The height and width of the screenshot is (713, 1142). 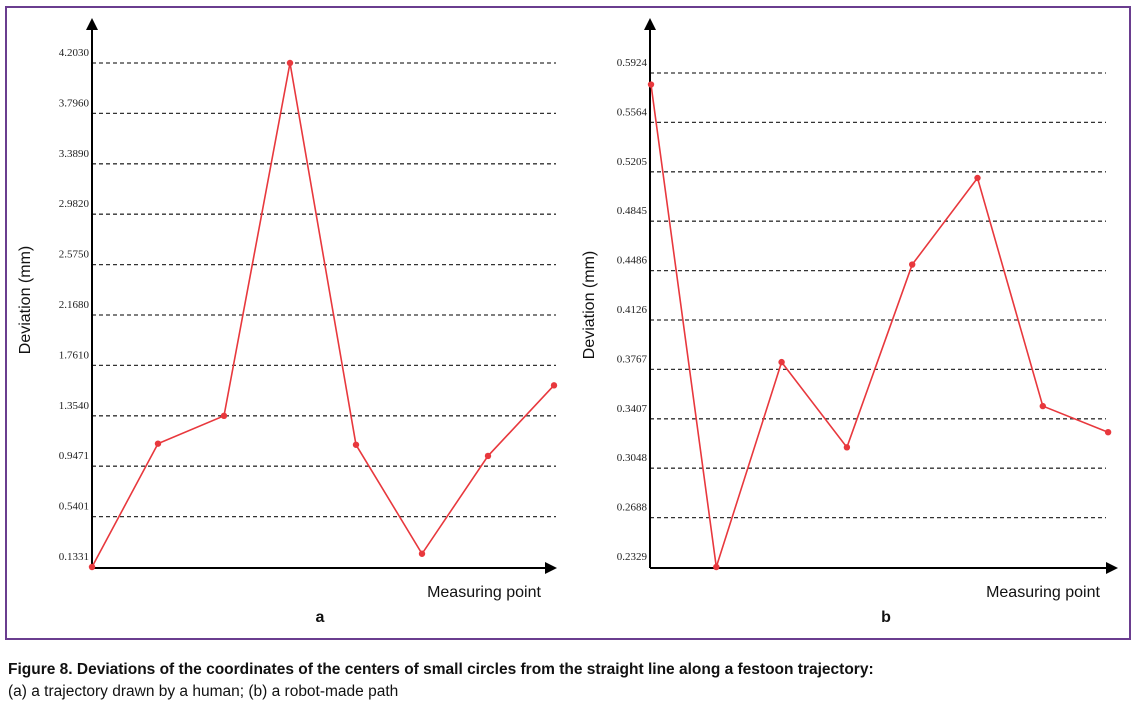 What do you see at coordinates (74, 103) in the screenshot?
I see `panel-a-y-tick-label: 3.7960` at bounding box center [74, 103].